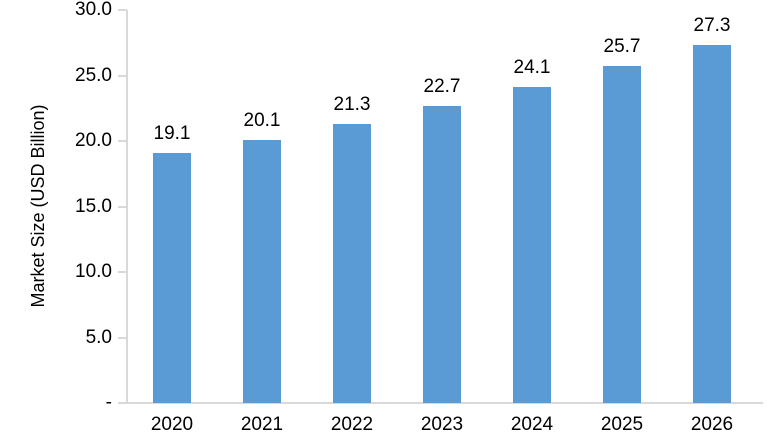 The image size is (780, 440). I want to click on x-axis-label: 2020, so click(172, 424).